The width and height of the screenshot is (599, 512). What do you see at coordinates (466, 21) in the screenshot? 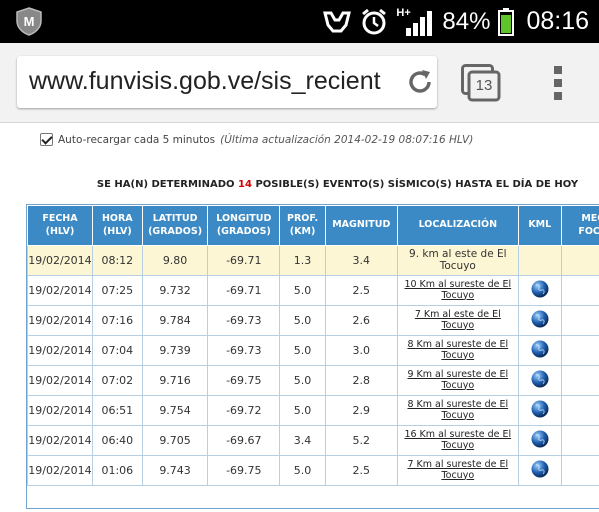
I see `battery-percentage: 84%` at bounding box center [466, 21].